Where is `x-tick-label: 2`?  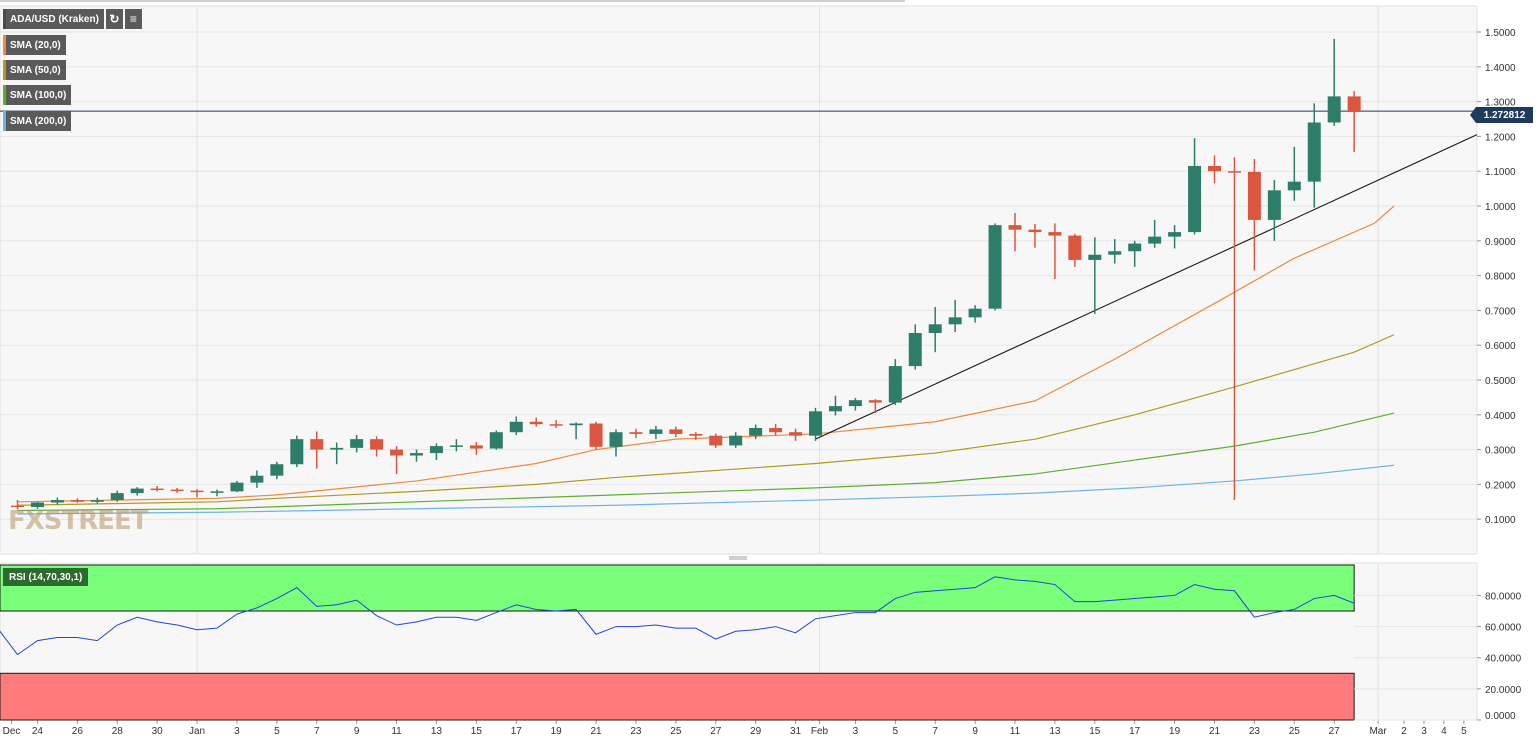
x-tick-label: 2 is located at coordinates (1404, 731).